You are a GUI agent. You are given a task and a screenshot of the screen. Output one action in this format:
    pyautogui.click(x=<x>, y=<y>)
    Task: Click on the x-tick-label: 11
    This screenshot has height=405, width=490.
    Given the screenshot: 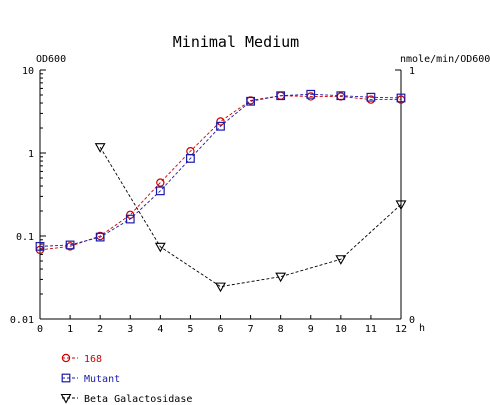 What is the action you would take?
    pyautogui.click(x=371, y=329)
    